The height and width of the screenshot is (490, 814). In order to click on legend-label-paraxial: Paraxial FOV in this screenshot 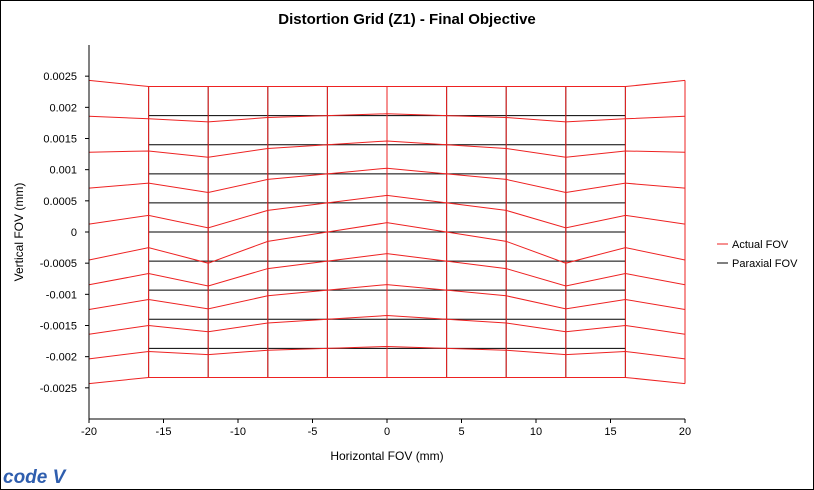, I will do `click(765, 264)`.